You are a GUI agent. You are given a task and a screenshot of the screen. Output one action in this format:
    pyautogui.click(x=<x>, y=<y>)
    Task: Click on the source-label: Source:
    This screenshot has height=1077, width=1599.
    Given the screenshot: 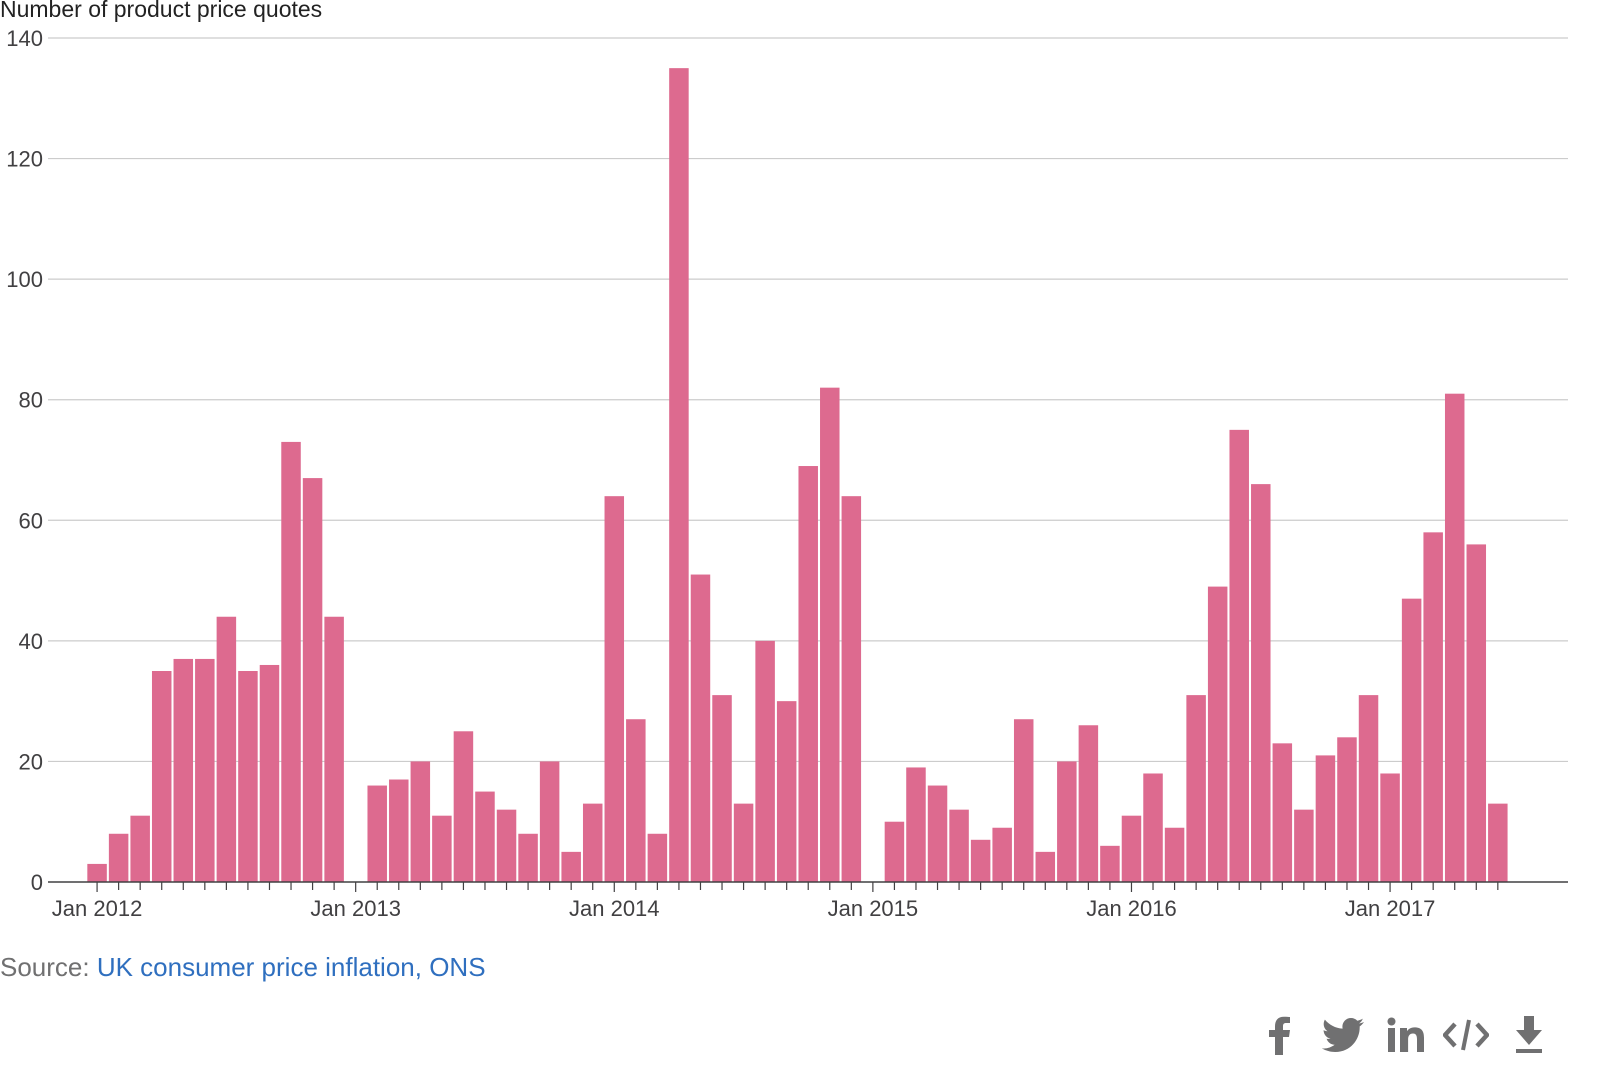 What is the action you would take?
    pyautogui.click(x=48, y=967)
    